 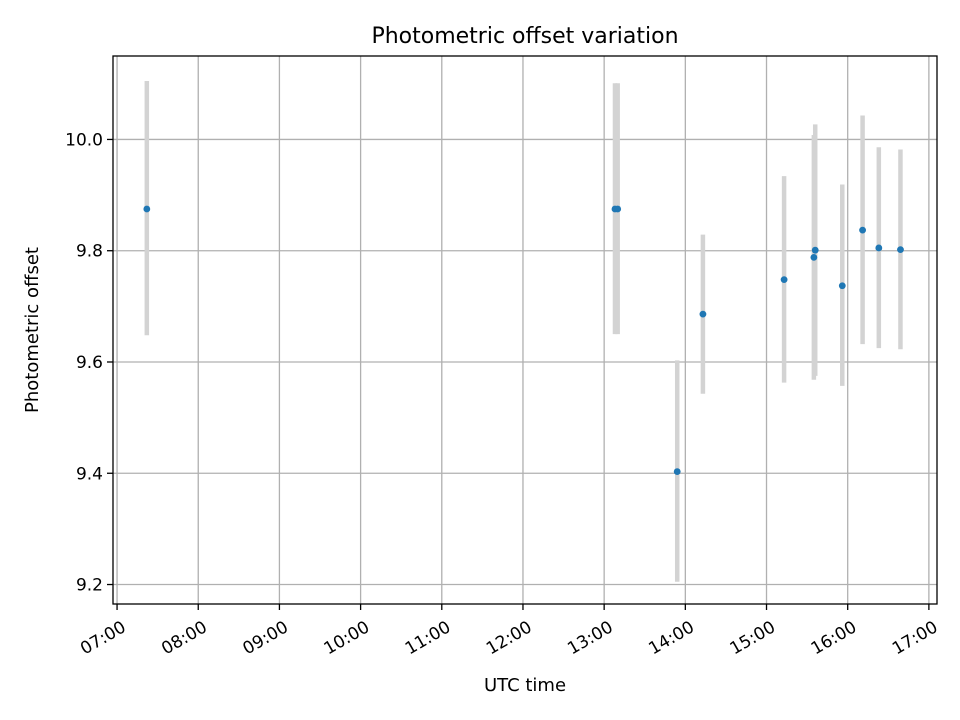 I want to click on y-axis-label: Photometric offset, so click(x=32, y=330).